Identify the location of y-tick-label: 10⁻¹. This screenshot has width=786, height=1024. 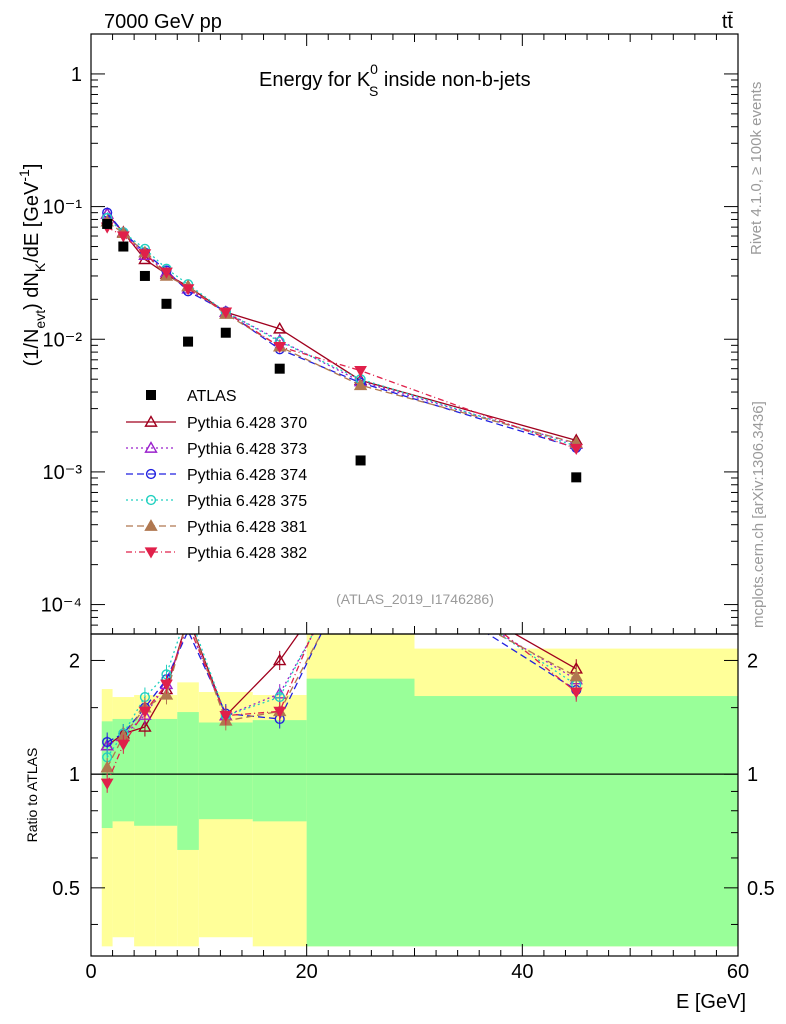
(63, 208).